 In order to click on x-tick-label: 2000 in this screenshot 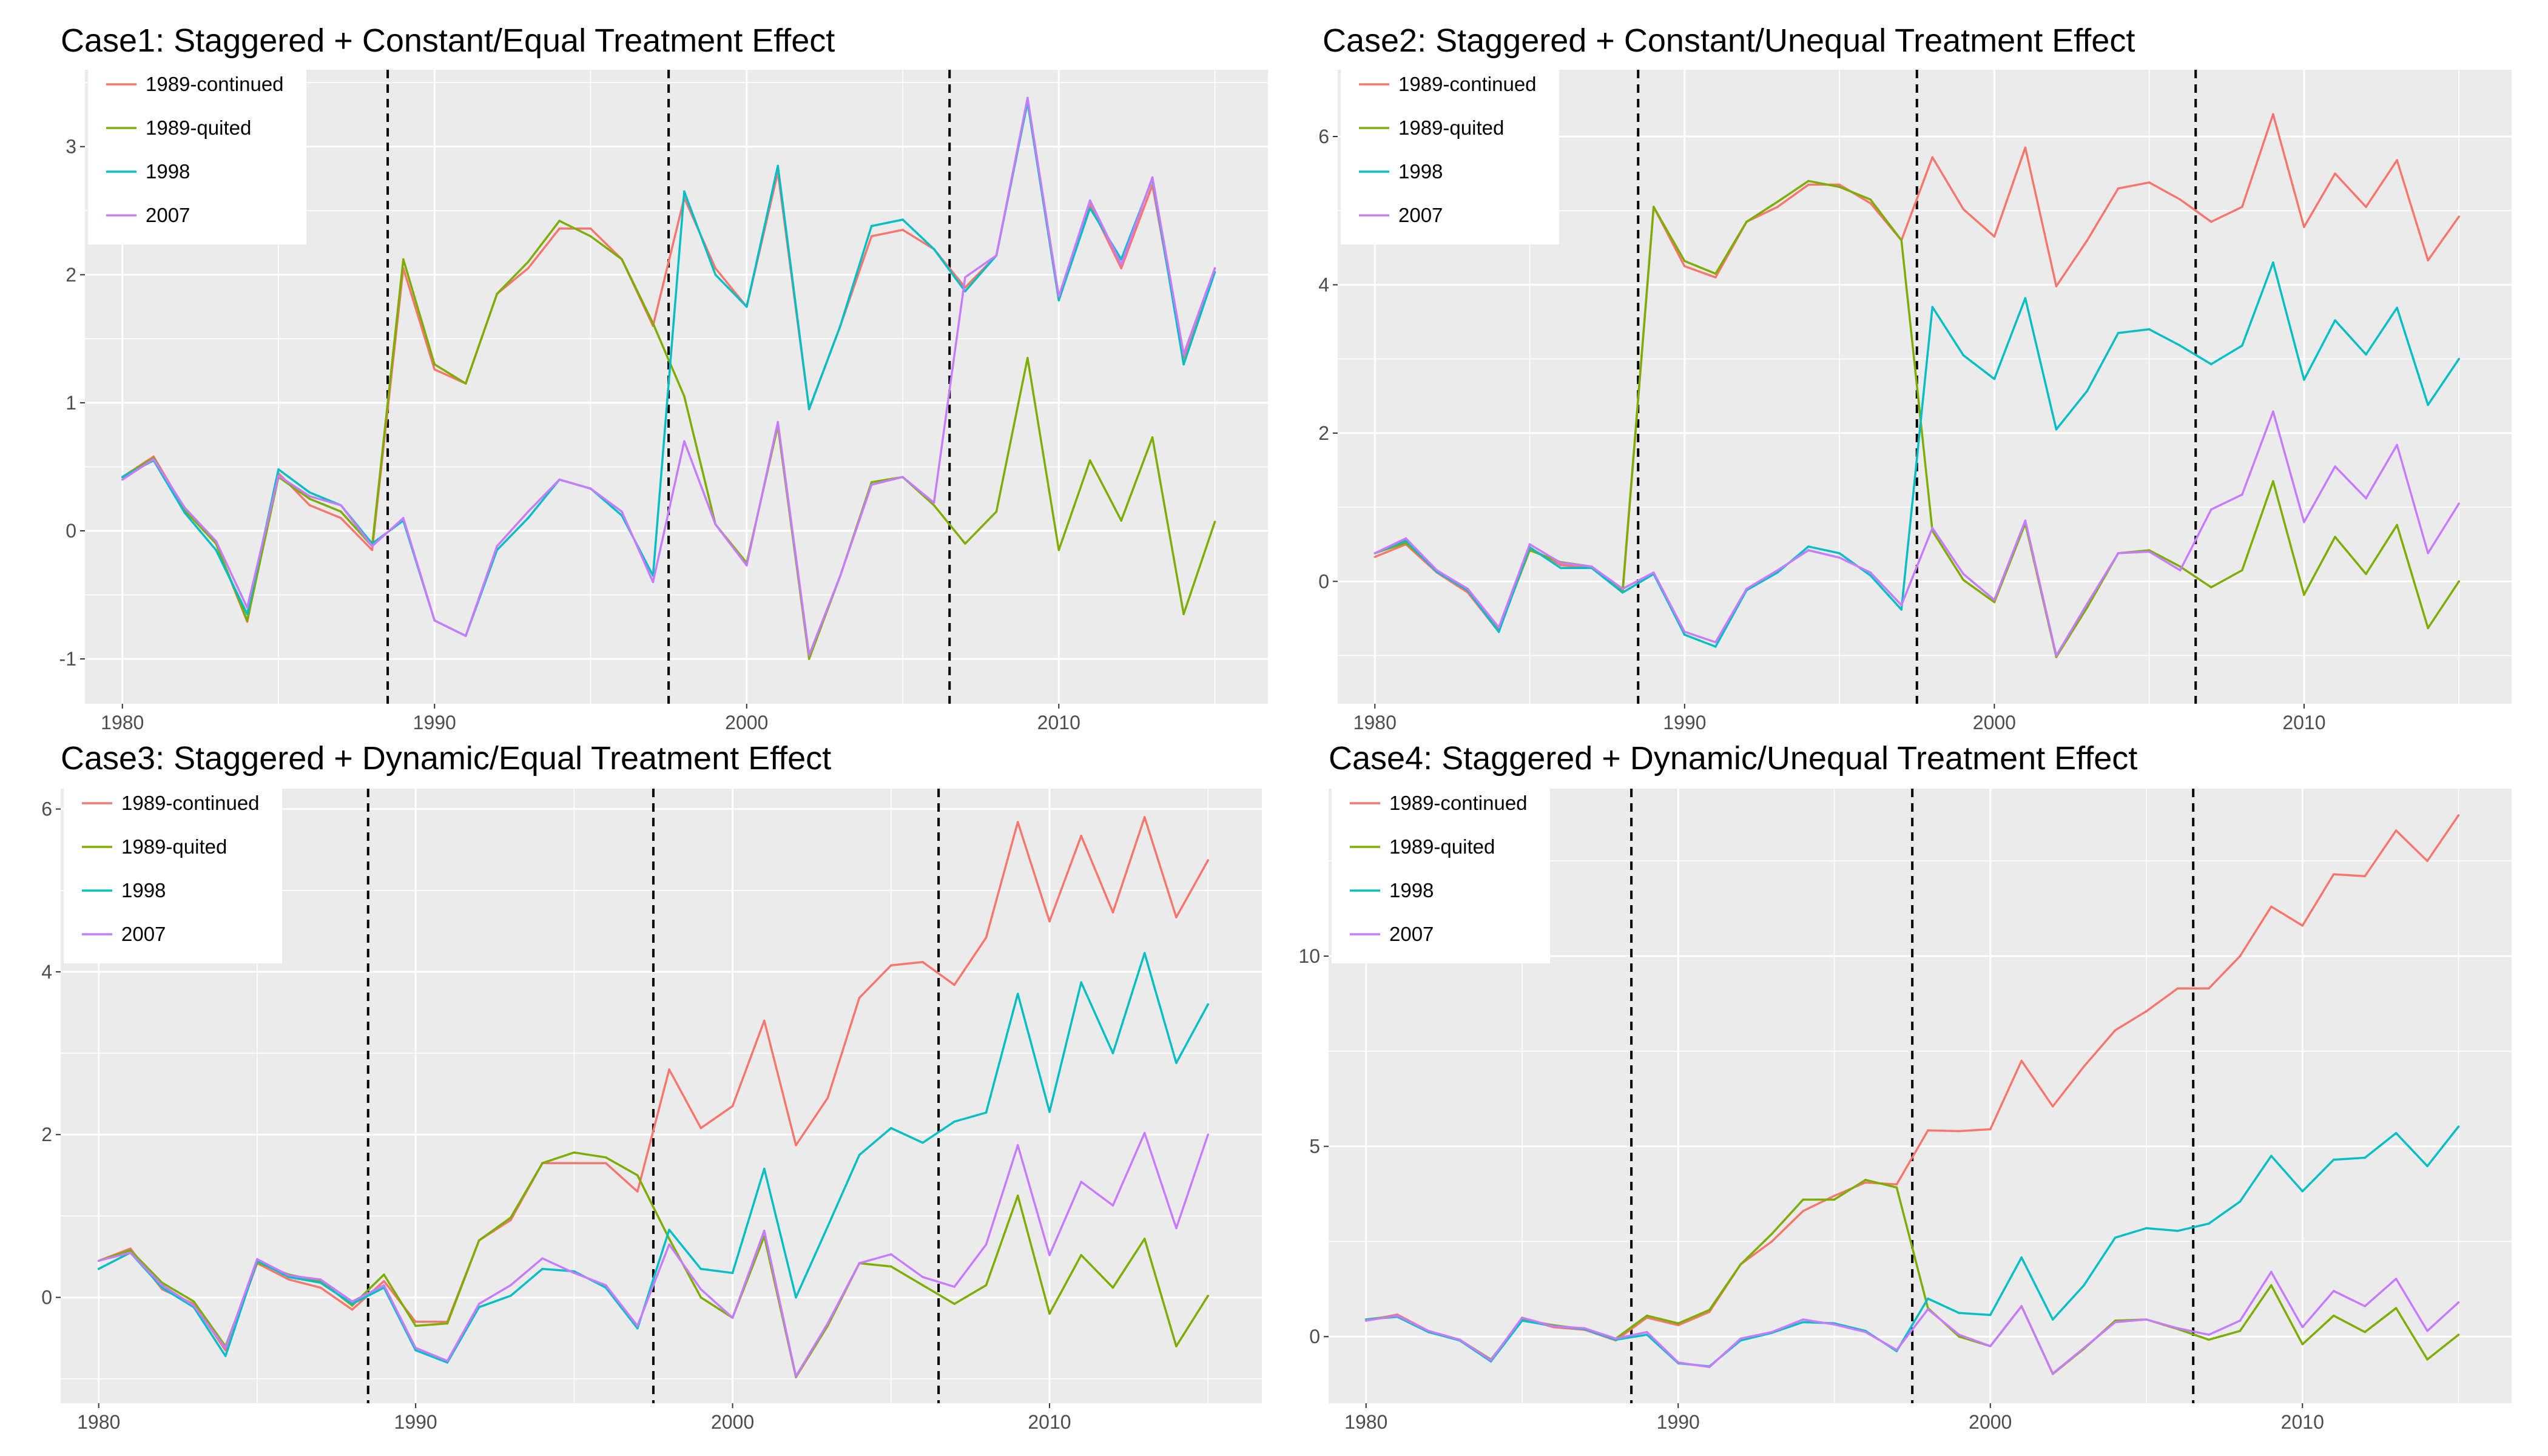, I will do `click(732, 1422)`.